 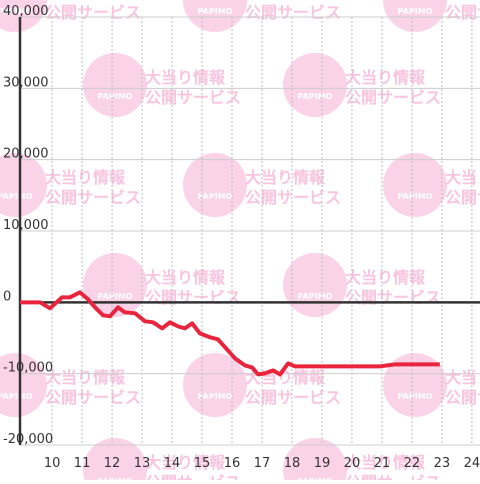 What do you see at coordinates (26, 154) in the screenshot?
I see `y-tick-label: 20,000` at bounding box center [26, 154].